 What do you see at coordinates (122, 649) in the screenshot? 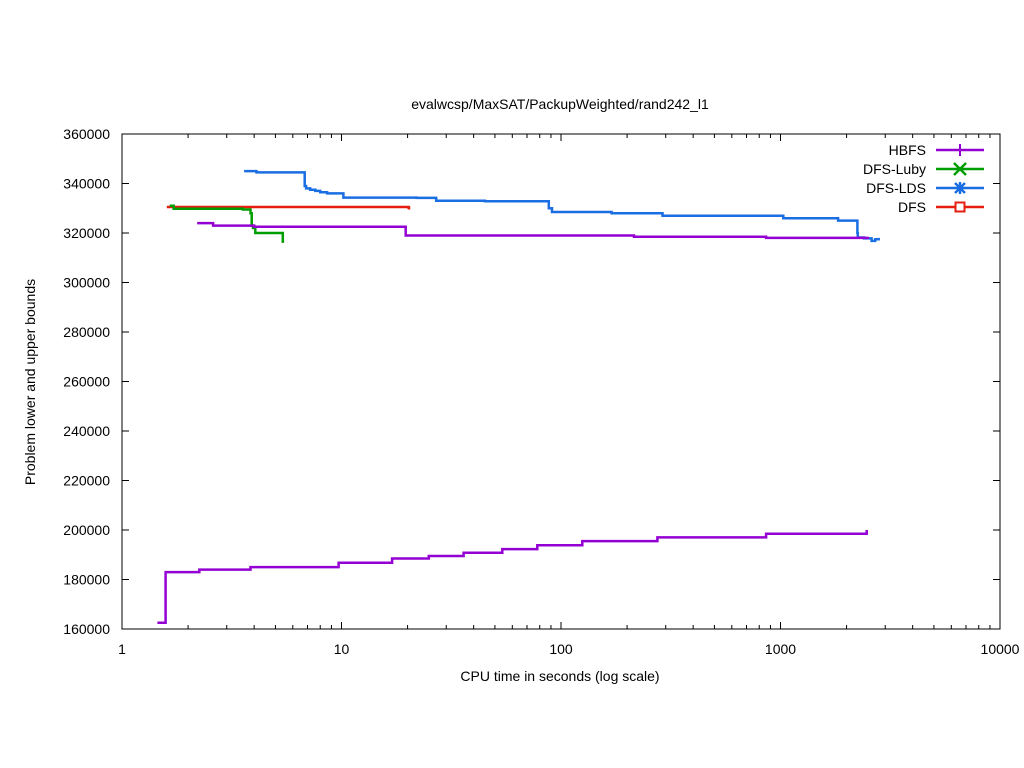
I see `x-tick-label: 1` at bounding box center [122, 649].